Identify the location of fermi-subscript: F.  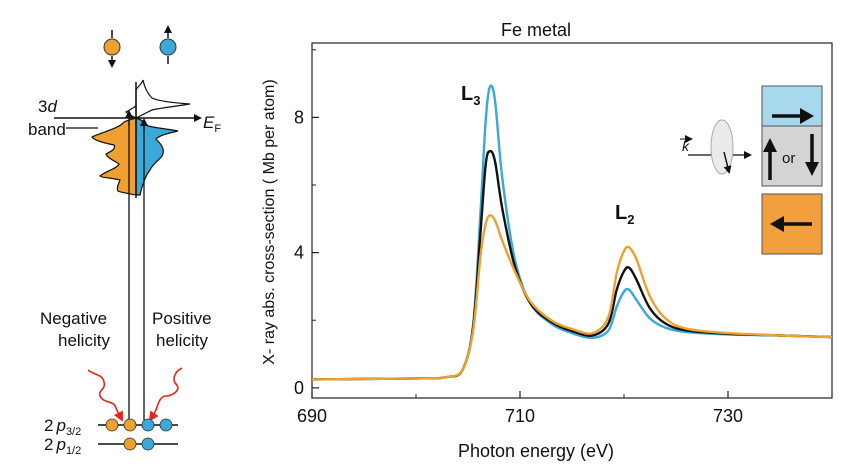
(217, 129).